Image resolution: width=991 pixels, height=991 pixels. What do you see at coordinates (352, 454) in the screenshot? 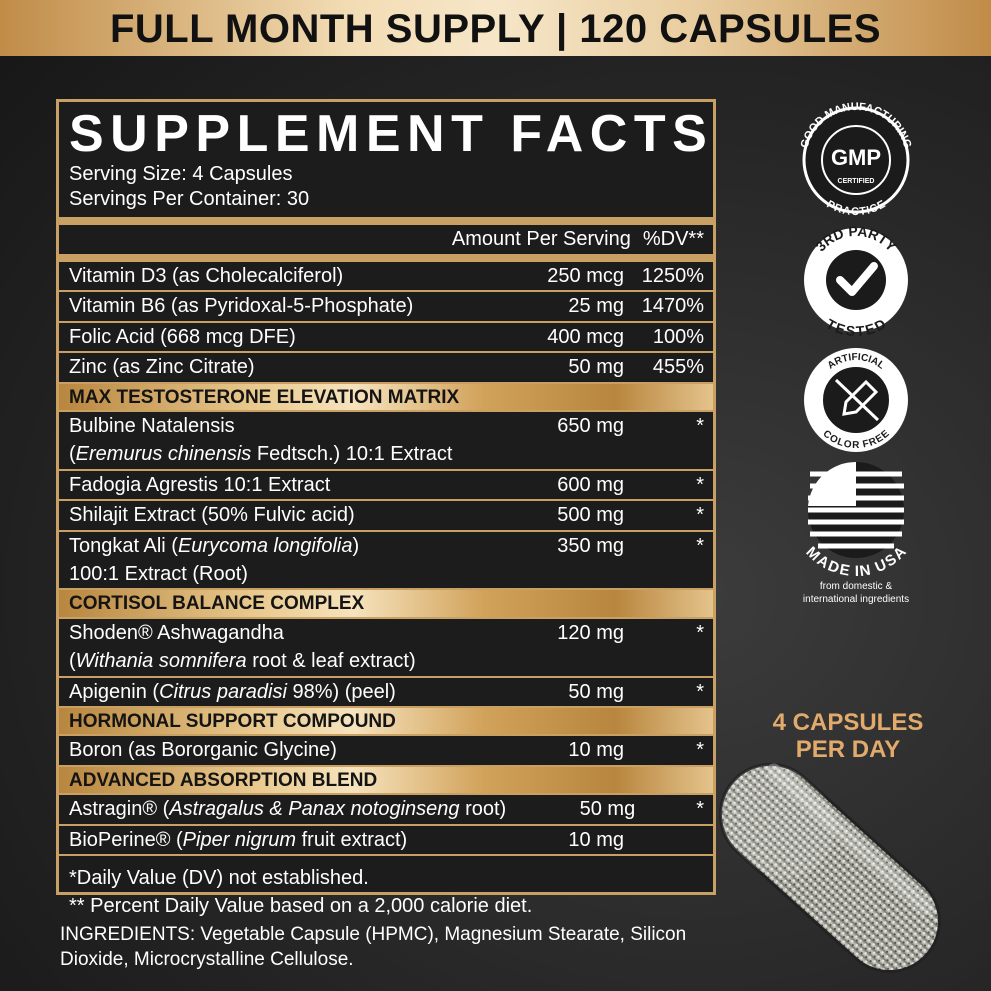
I see `name-text: Fedtsch.) 10:1 Extract` at bounding box center [352, 454].